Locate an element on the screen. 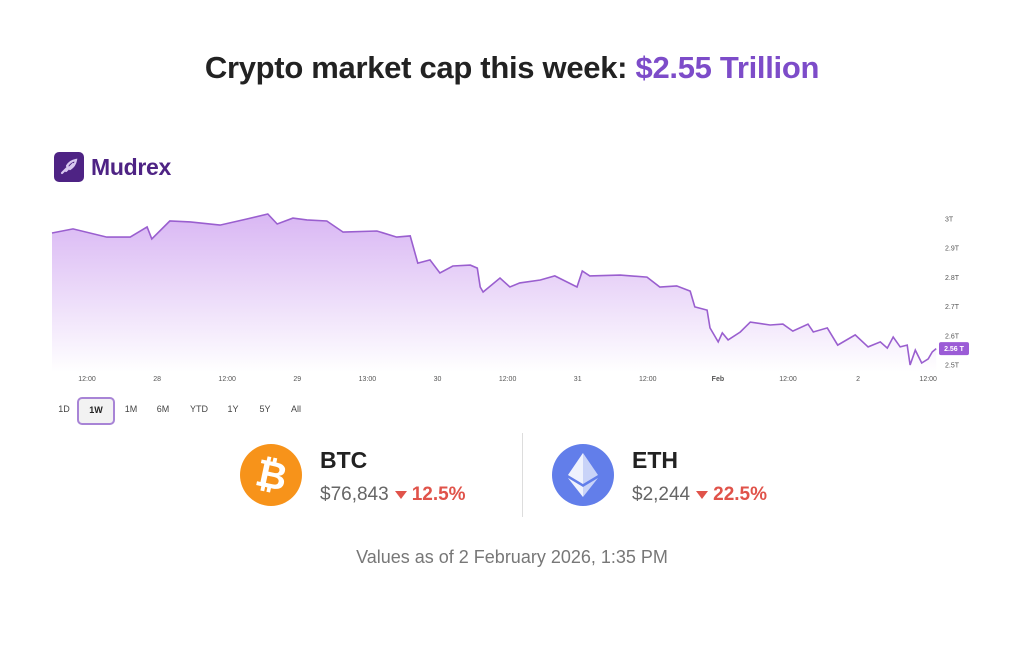 This screenshot has width=1024, height=669. x-tick-label: 2 is located at coordinates (858, 379).